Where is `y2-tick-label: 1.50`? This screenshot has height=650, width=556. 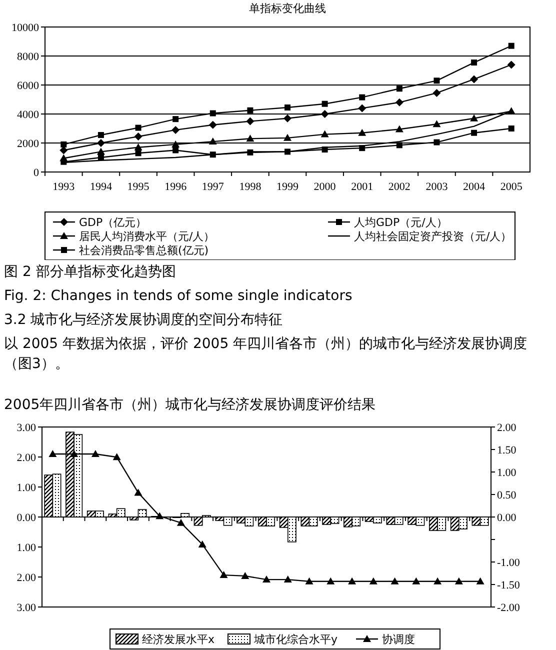 y2-tick-label: 1.50 is located at coordinates (507, 450).